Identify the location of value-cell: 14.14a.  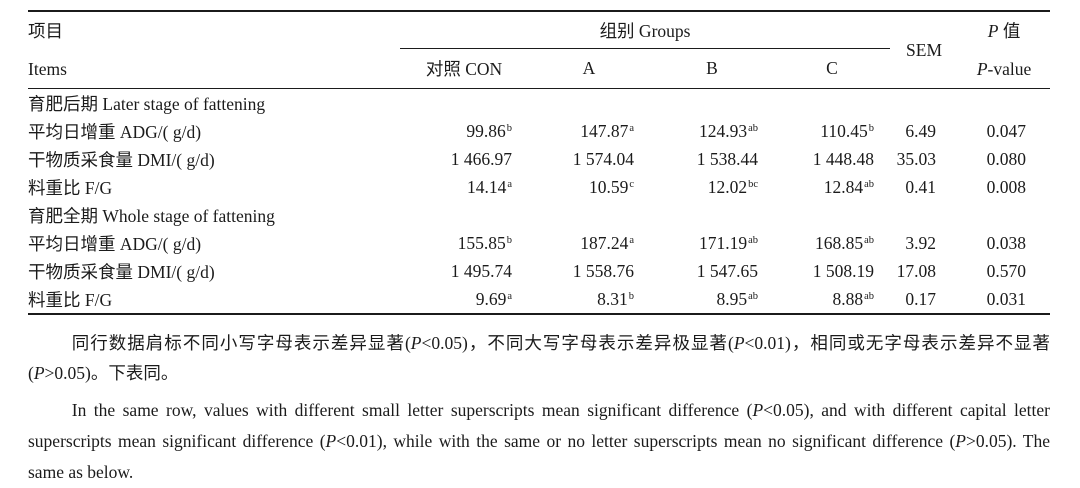
(489, 186).